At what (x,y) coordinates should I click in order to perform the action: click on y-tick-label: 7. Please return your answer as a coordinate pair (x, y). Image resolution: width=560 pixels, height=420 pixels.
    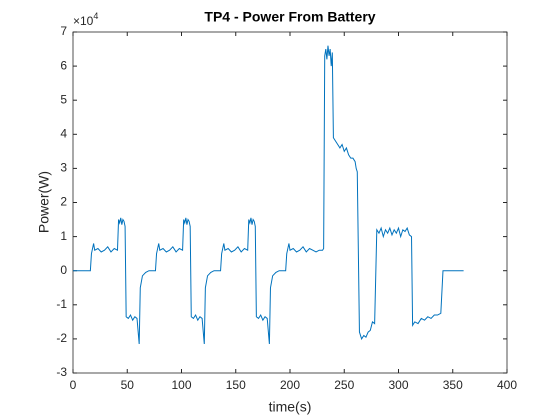
    Looking at the image, I should click on (63, 31).